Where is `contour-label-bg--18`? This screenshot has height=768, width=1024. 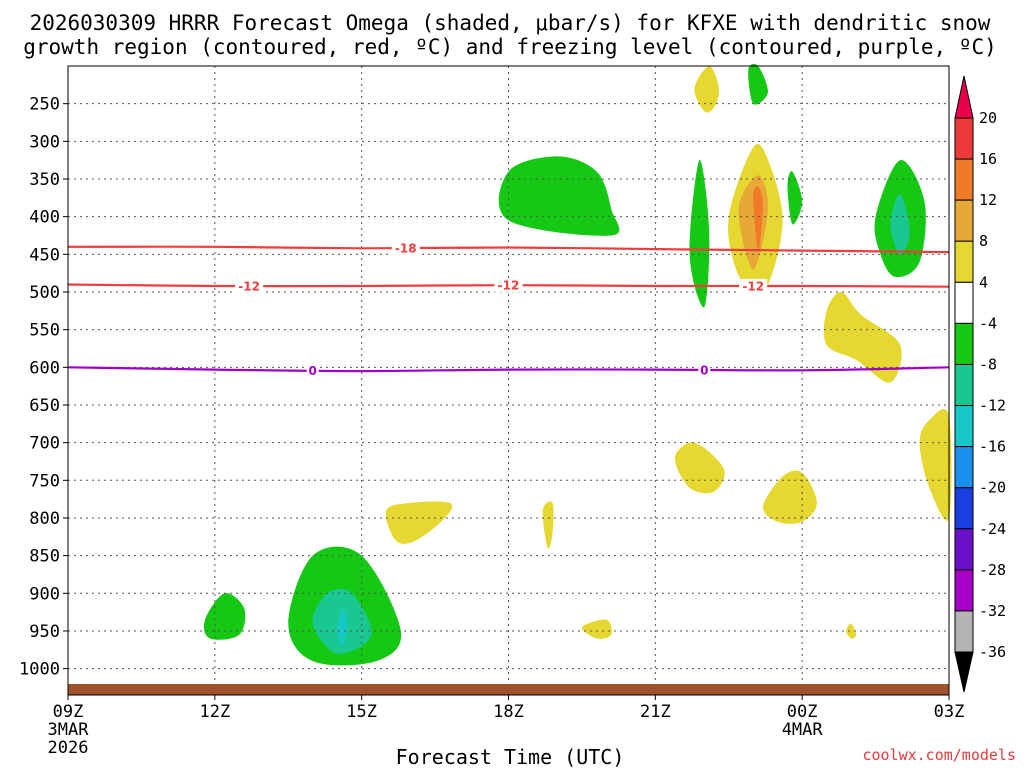
contour-label-bg--18 is located at coordinates (405, 248).